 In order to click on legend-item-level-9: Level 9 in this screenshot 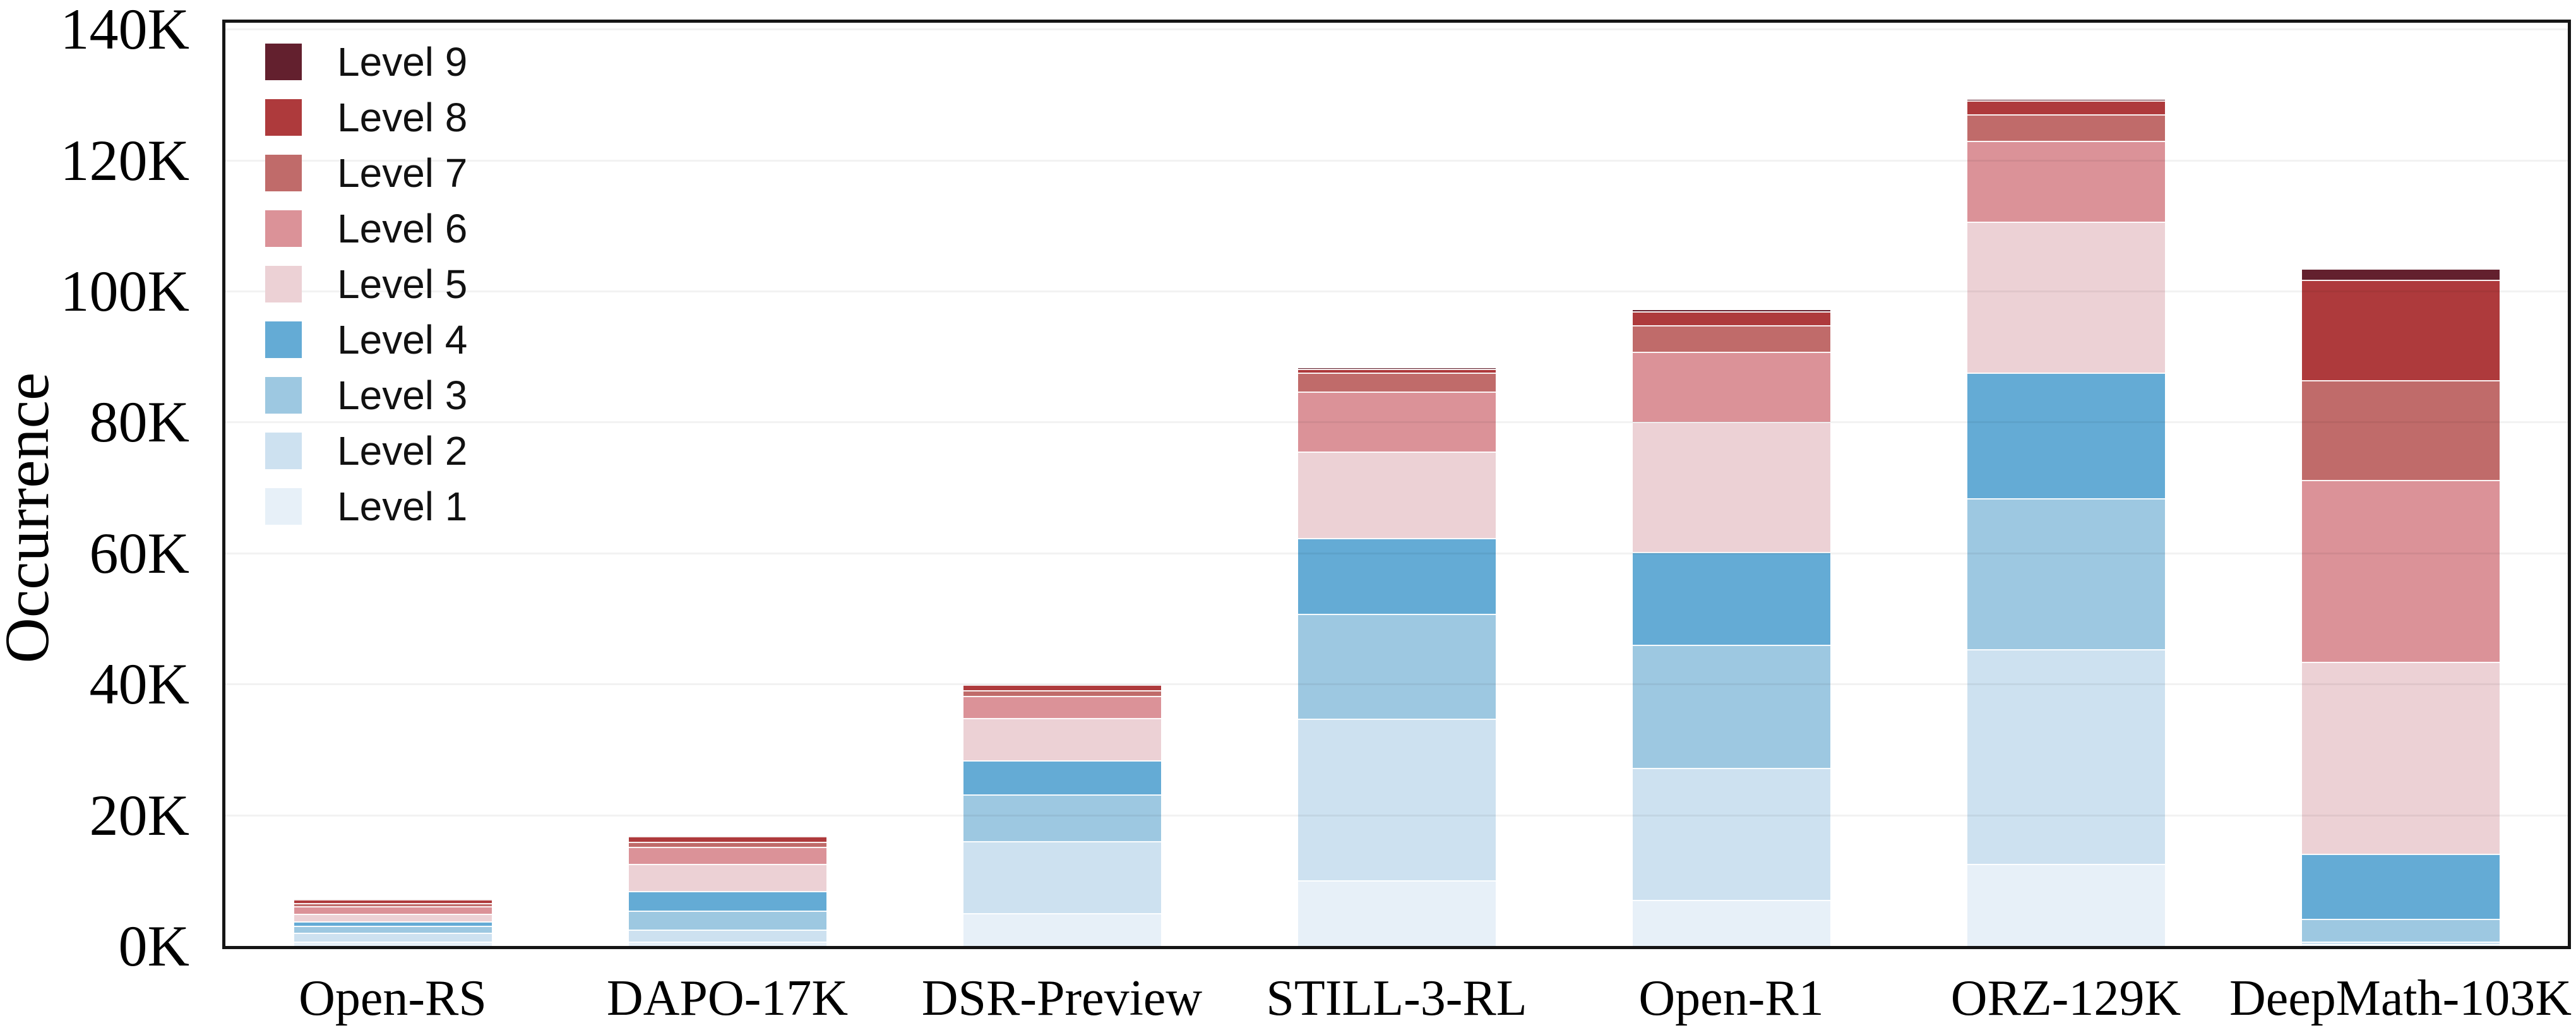, I will do `click(366, 62)`.